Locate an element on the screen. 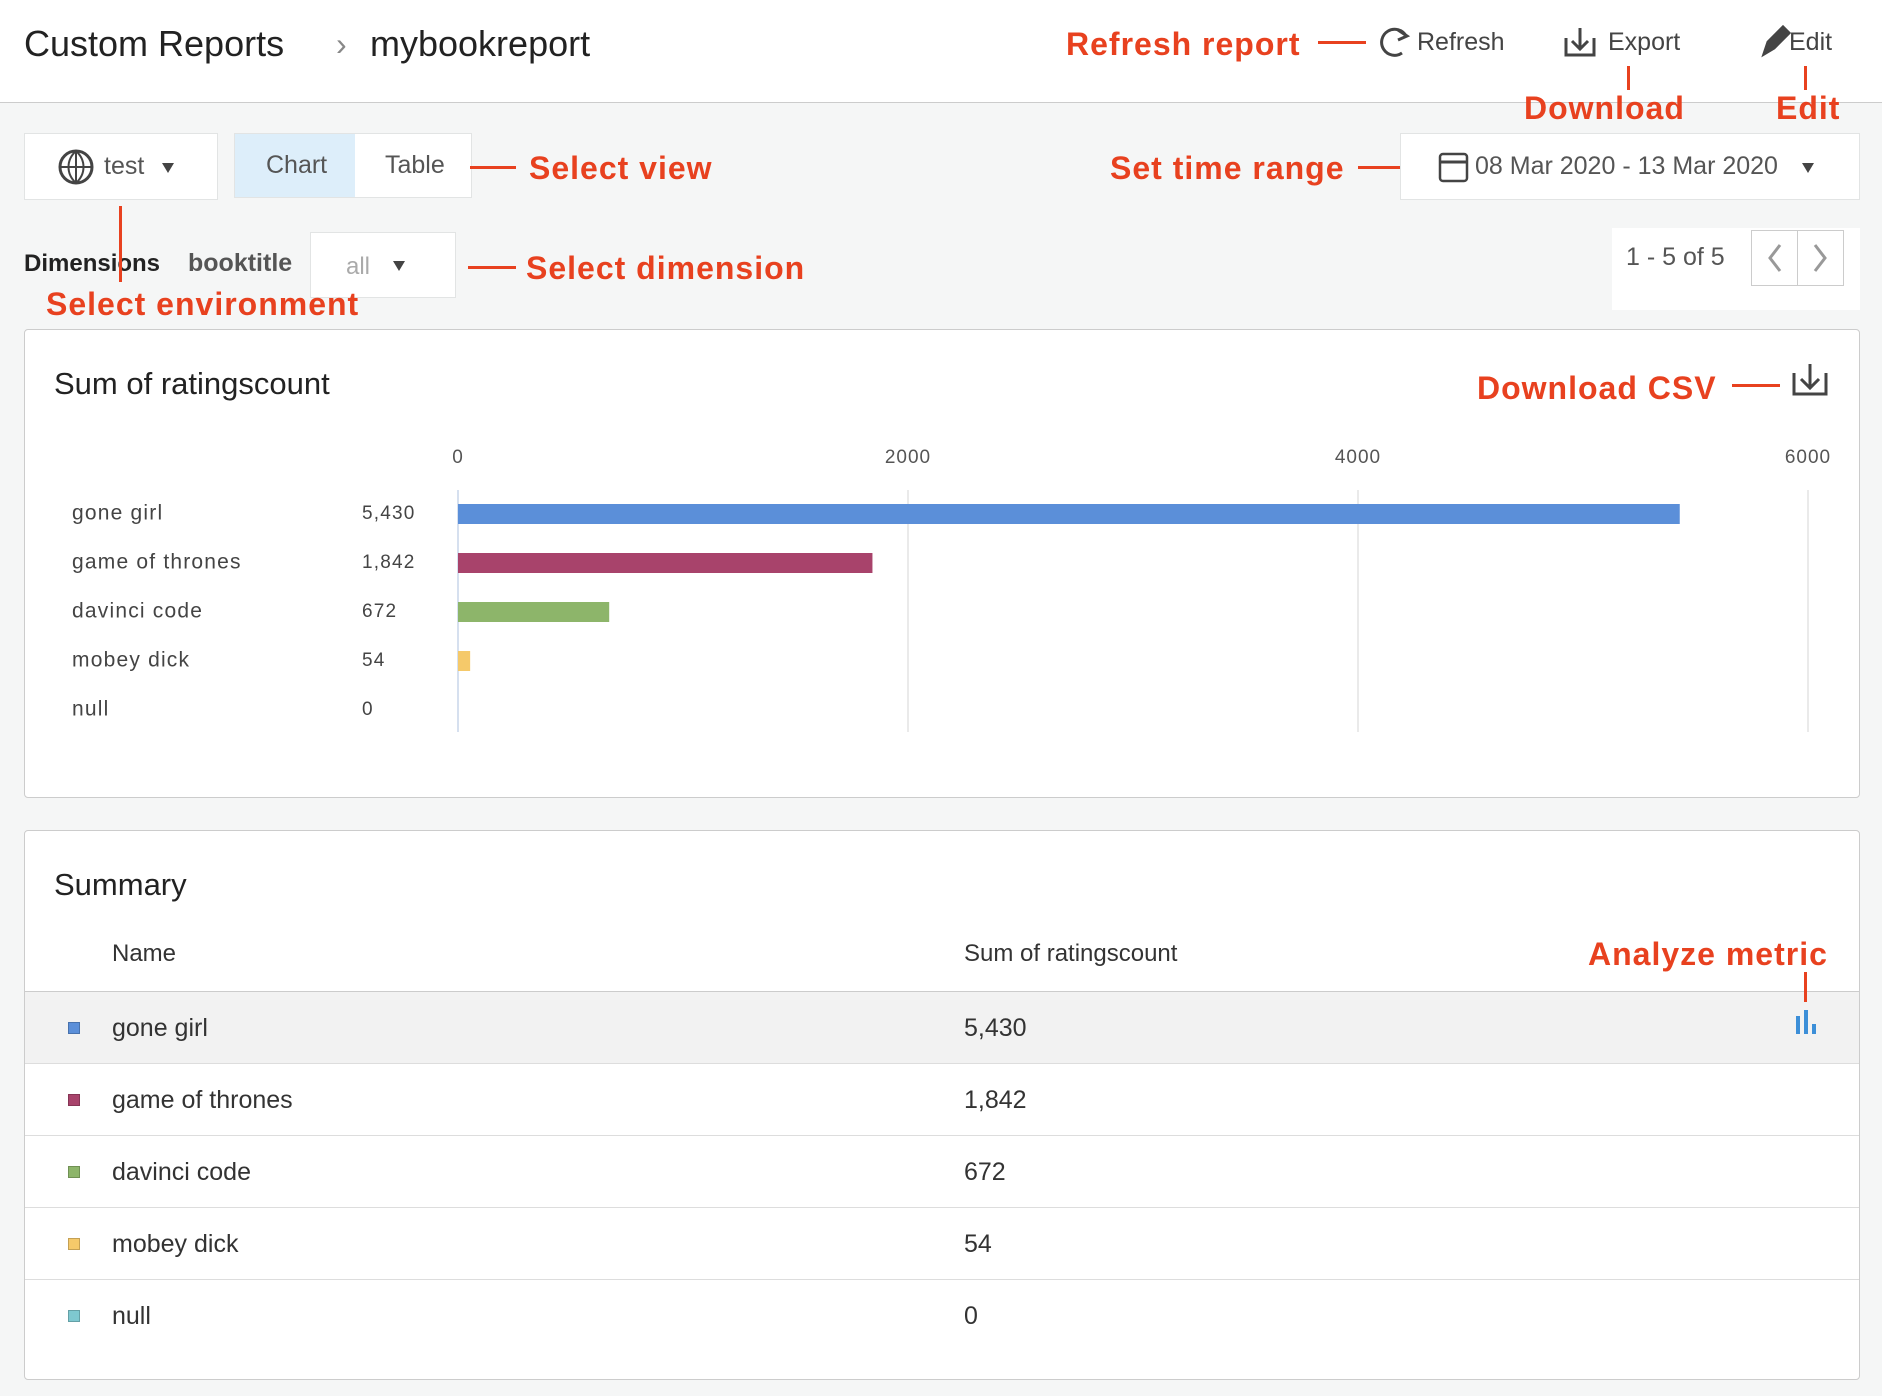  dimensions-label: Dimensions is located at coordinates (92, 264).